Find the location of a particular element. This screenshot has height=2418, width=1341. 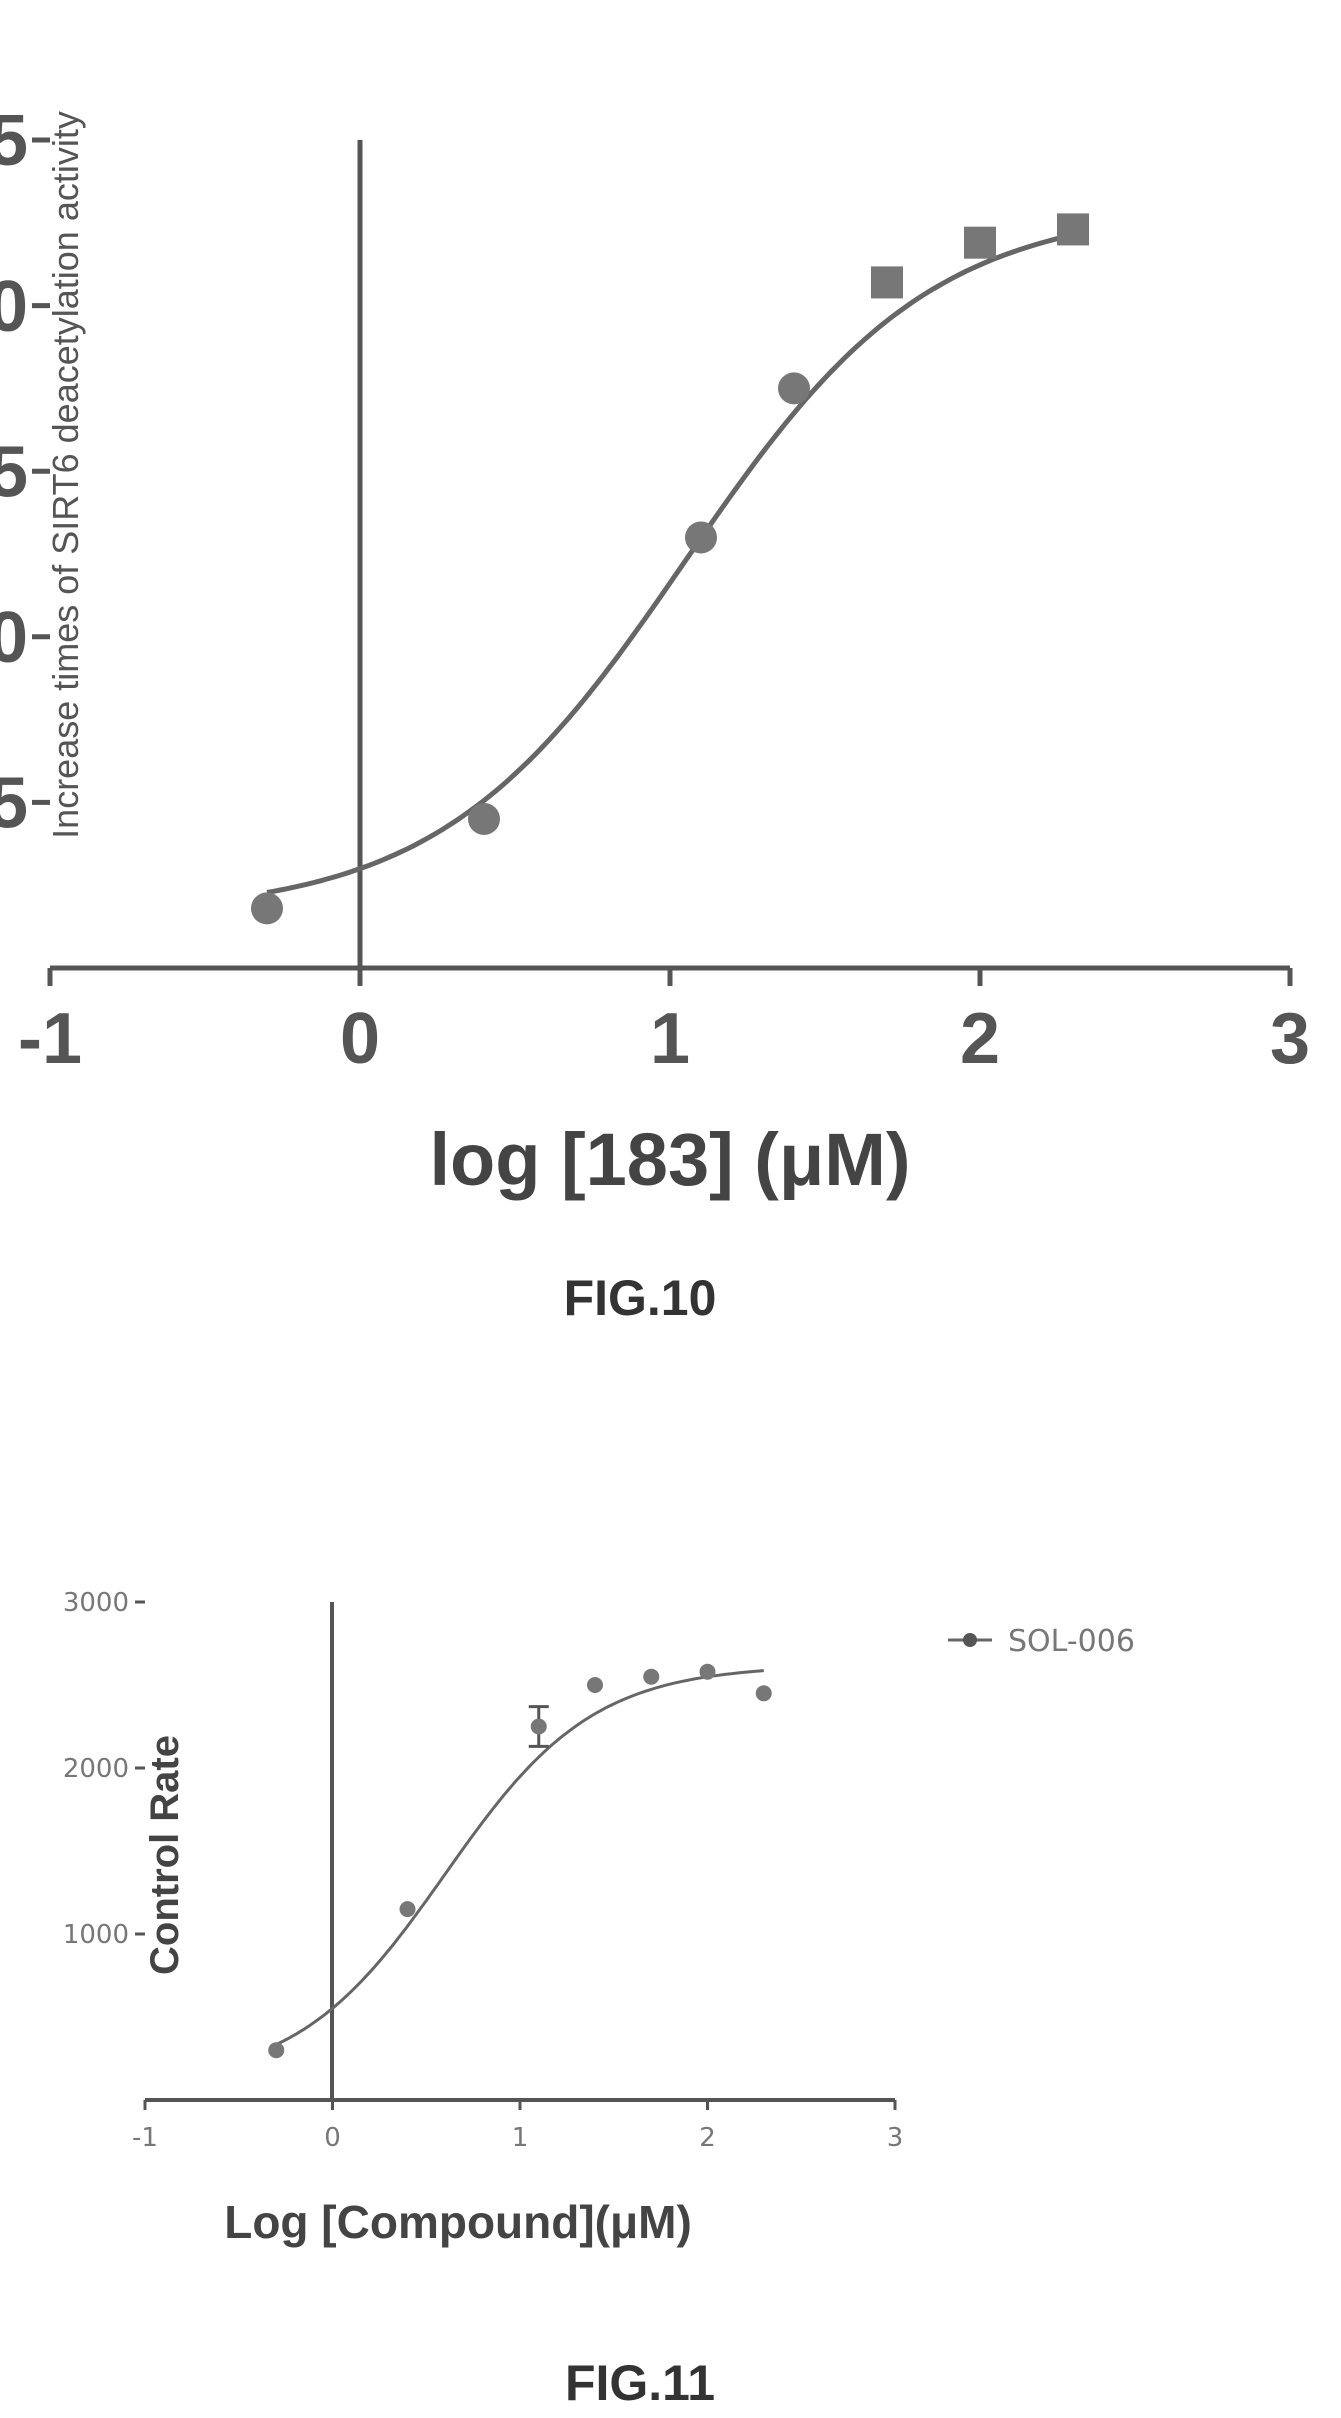

y-tick-label: 10 is located at coordinates (14, 638).